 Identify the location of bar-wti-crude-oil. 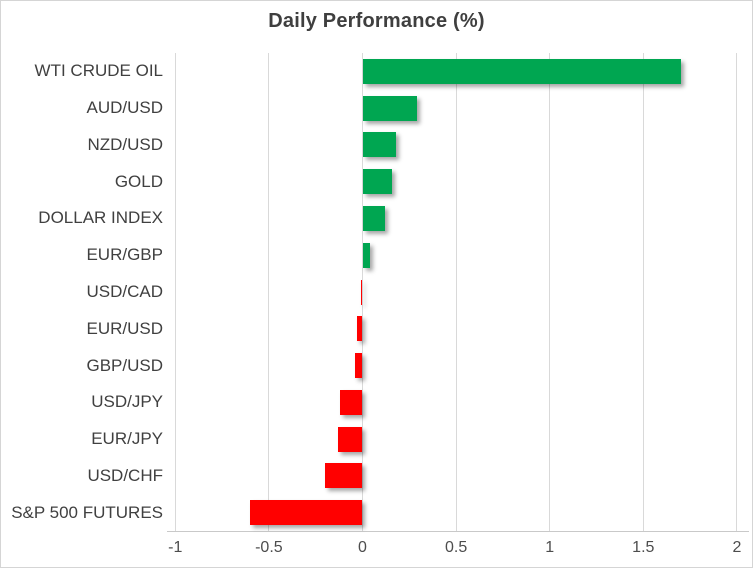
(521, 71).